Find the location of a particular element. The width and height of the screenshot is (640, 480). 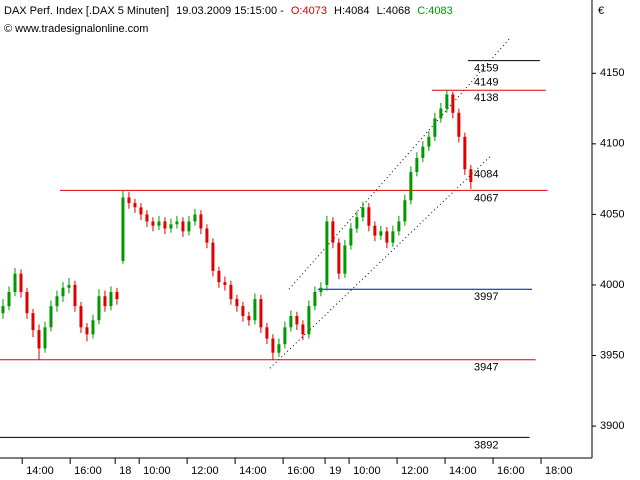

level-label: 3947 is located at coordinates (486, 368).